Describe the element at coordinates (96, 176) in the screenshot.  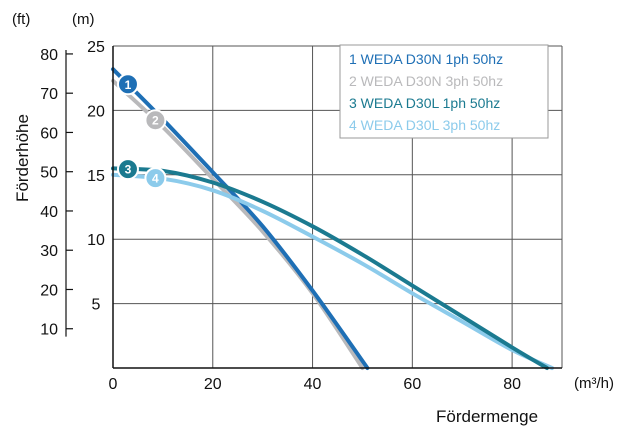
I see `y-tick-label-m: 15` at that location.